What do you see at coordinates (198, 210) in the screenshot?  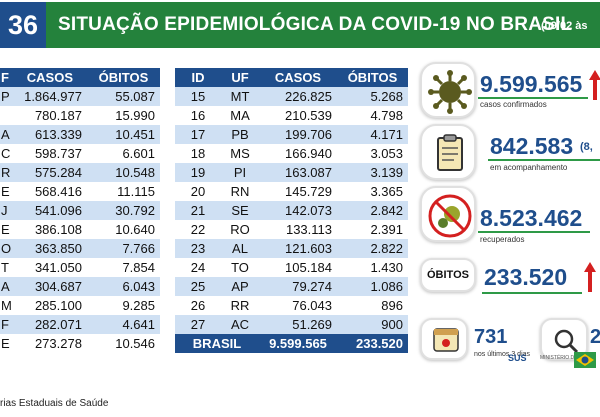 I see `cell-id: 21` at bounding box center [198, 210].